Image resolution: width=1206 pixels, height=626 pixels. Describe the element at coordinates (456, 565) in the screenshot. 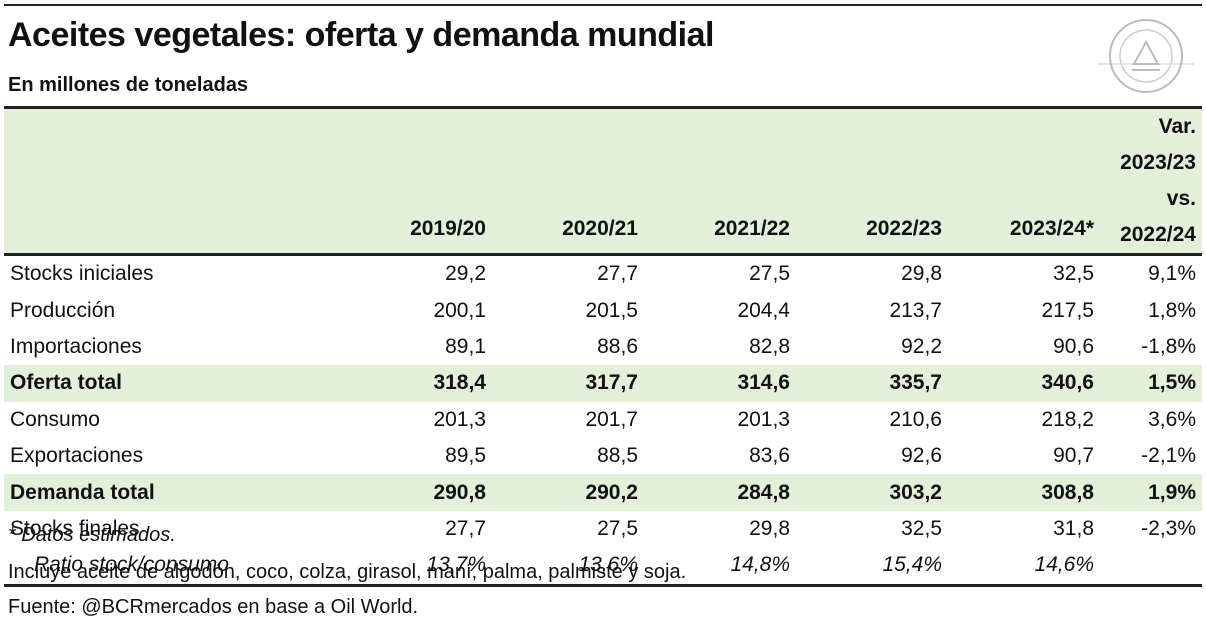

I see `cell: 13,7%` at that location.